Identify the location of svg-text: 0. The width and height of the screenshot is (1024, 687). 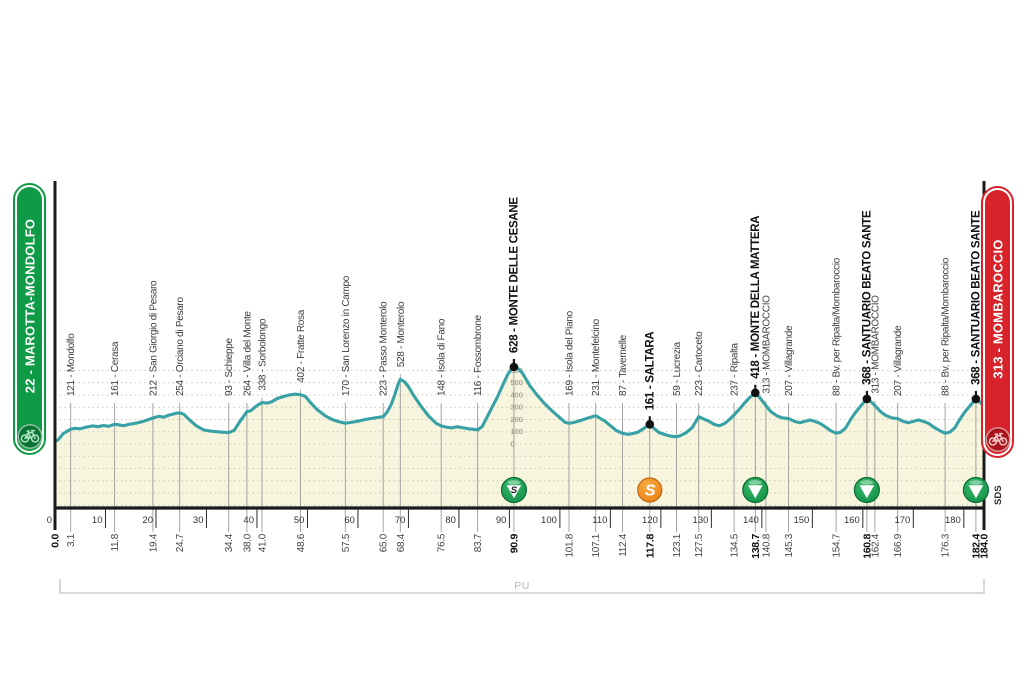
(49, 520).